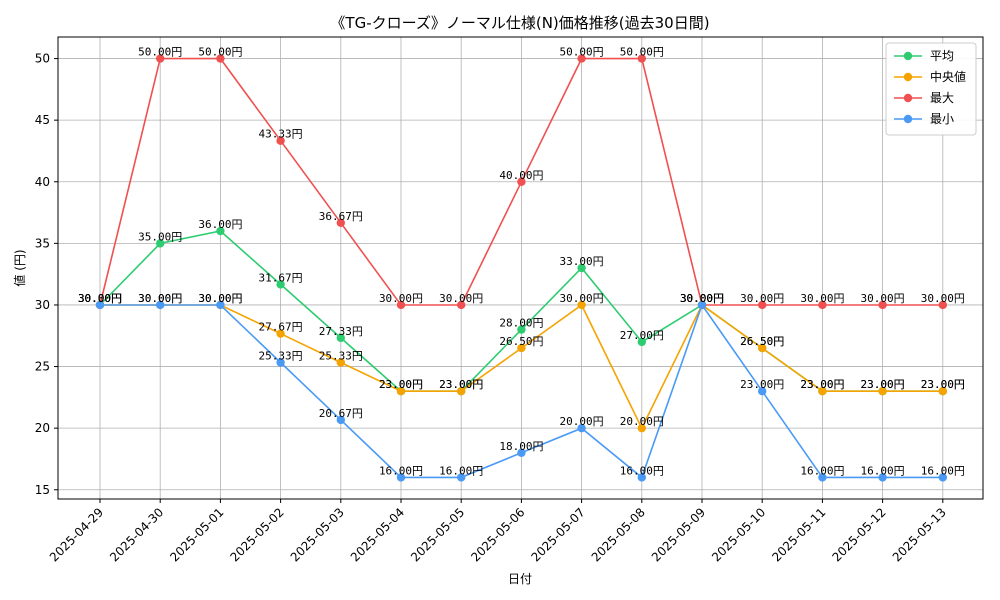 This screenshot has height=600, width=1000. Describe the element at coordinates (257, 534) in the screenshot. I see `x-tick-label: 2025-05-02` at that location.